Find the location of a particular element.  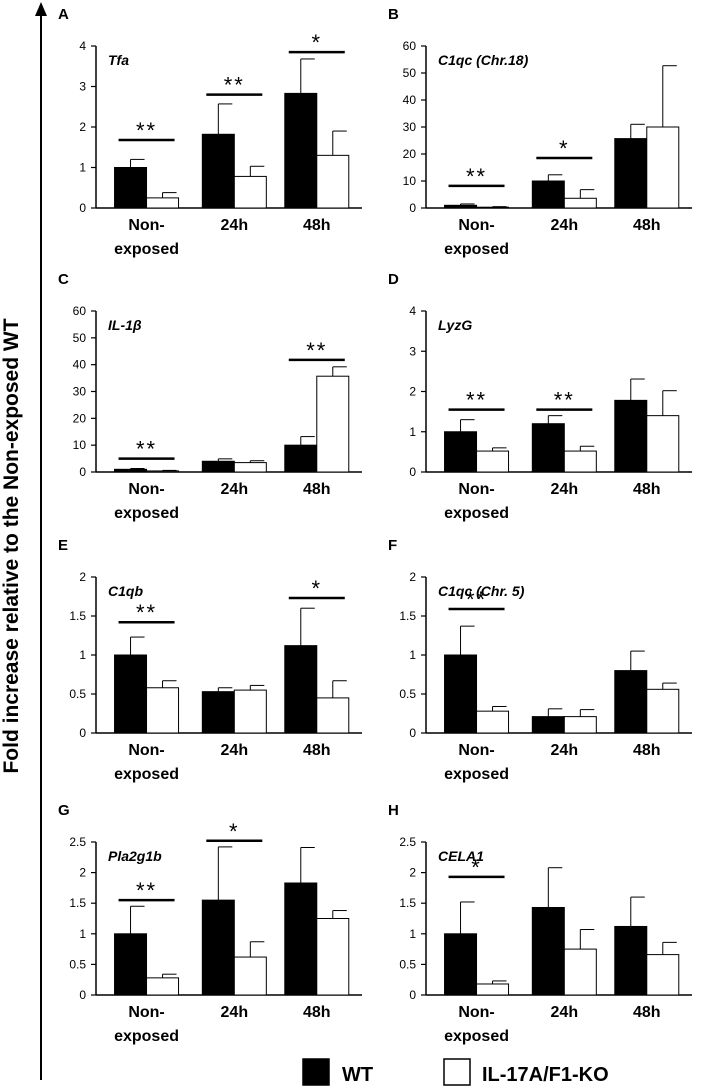

legend-wt-swatch is located at coordinates (316, 1072).